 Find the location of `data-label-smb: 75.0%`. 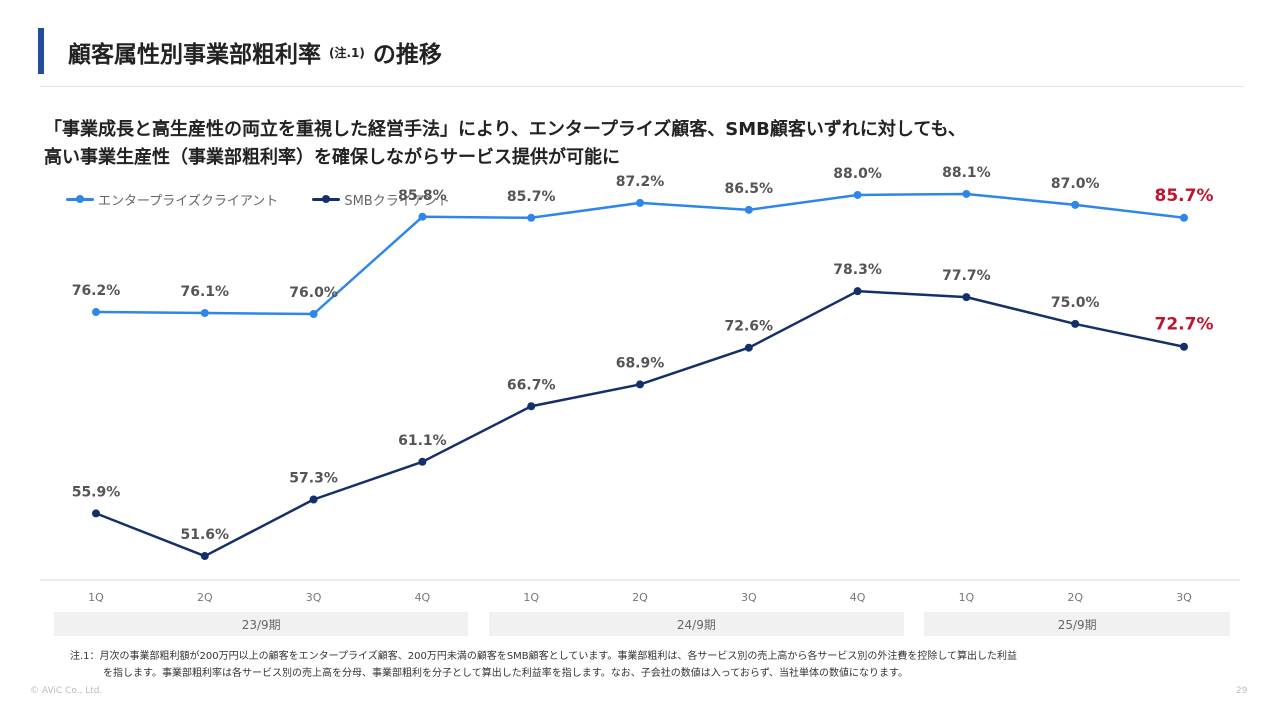

data-label-smb: 75.0% is located at coordinates (1075, 303).